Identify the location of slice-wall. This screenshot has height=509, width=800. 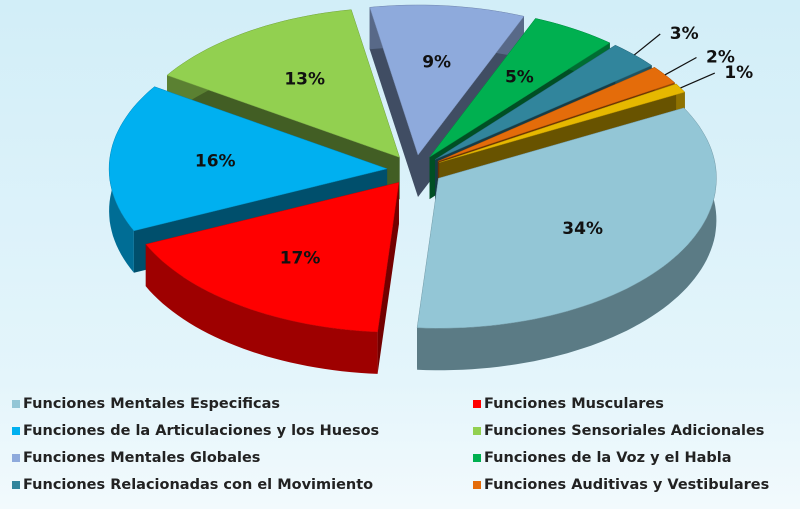
(261, 309).